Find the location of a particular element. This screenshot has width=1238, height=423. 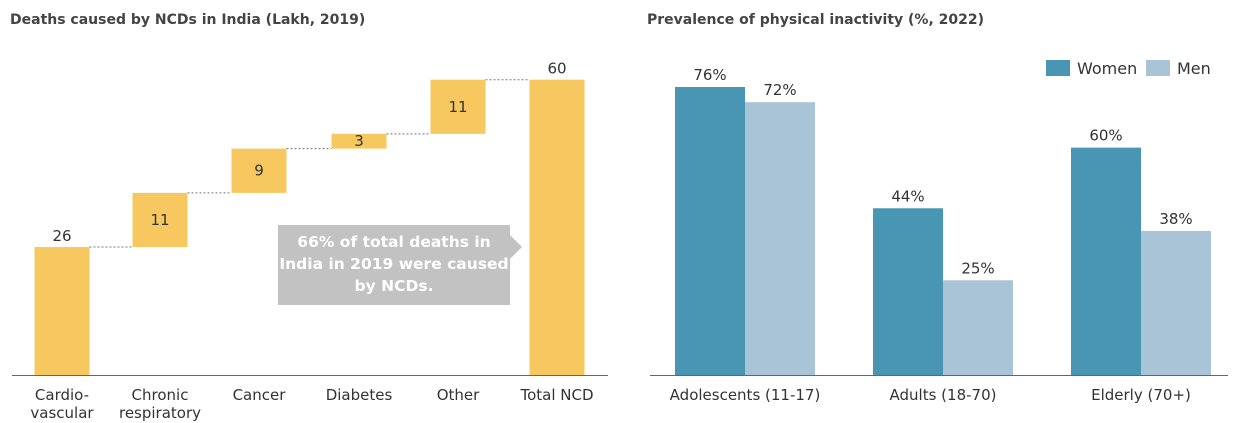

legend-swatch-men is located at coordinates (1158, 68).